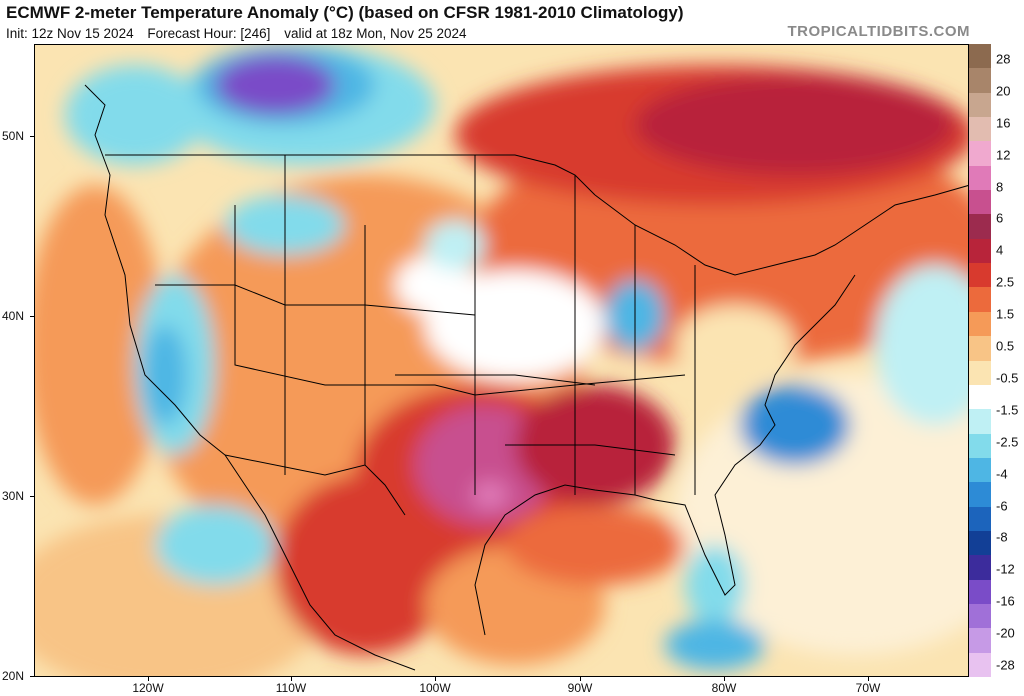 This screenshot has width=1024, height=696. What do you see at coordinates (1005, 282) in the screenshot?
I see `legend-label: 2.5` at bounding box center [1005, 282].